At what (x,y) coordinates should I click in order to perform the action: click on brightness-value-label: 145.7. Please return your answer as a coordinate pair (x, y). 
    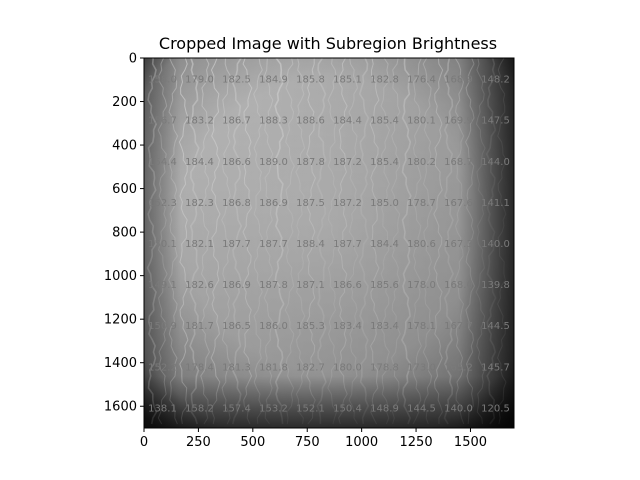
    Looking at the image, I should click on (495, 367).